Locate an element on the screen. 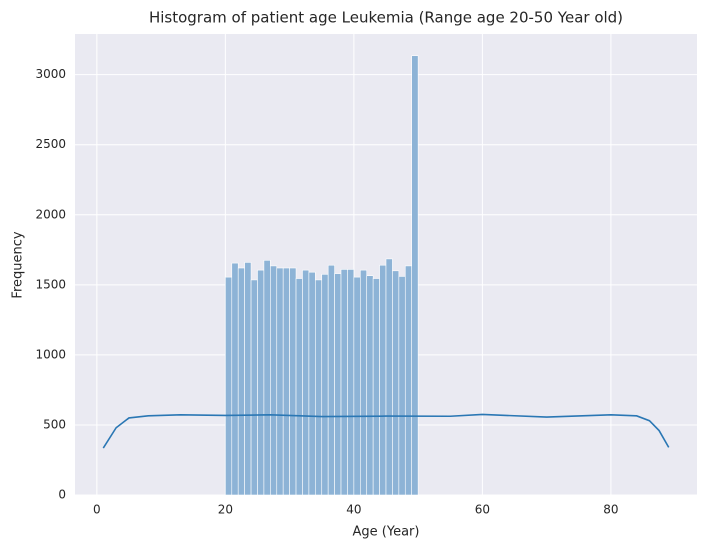 This screenshot has height=553, width=705. y-tick-label: 1500 is located at coordinates (50, 284).